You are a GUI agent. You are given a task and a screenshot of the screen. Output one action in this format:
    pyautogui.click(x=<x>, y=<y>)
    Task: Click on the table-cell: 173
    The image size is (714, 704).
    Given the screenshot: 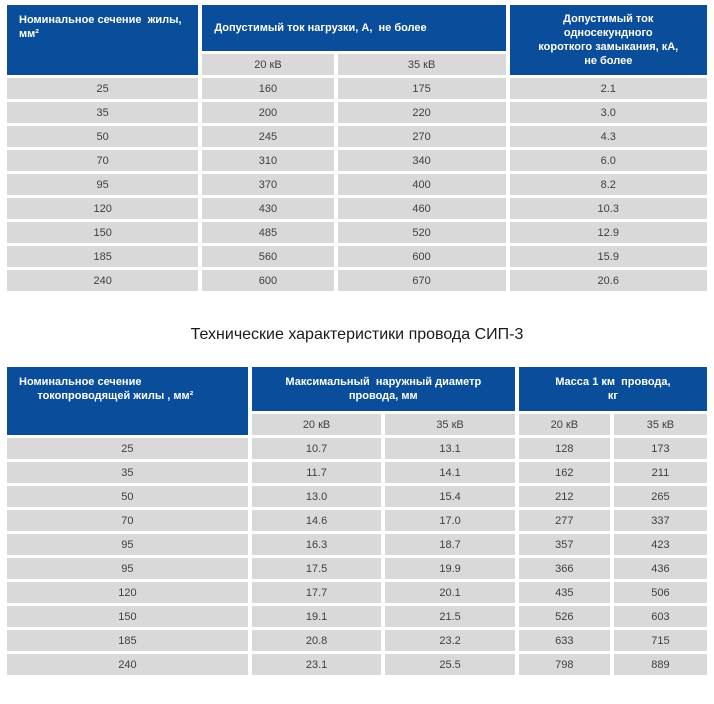 What is the action you would take?
    pyautogui.click(x=660, y=448)
    